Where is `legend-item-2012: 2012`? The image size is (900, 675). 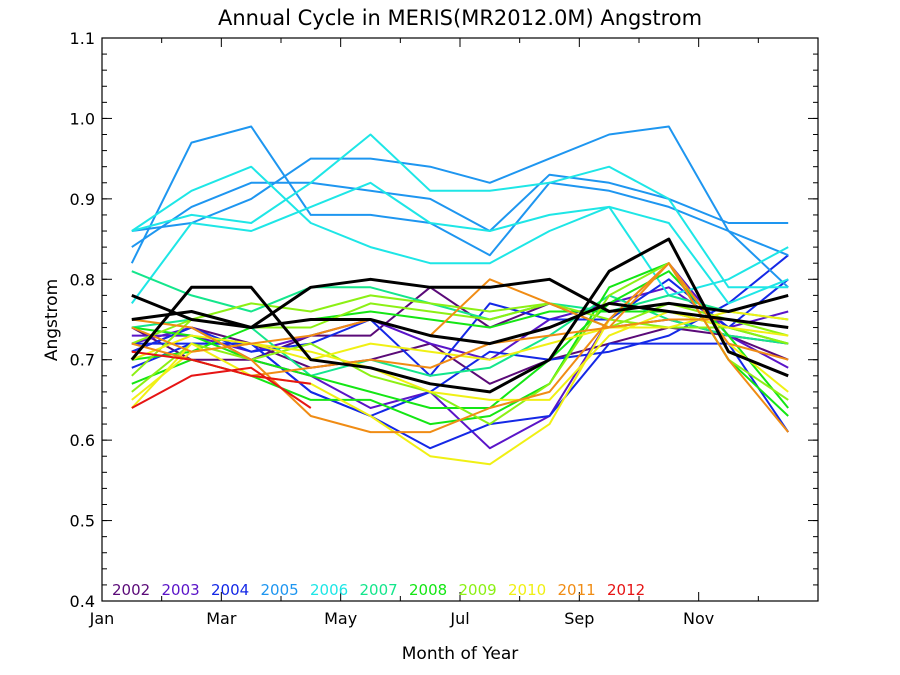
legend-item-2012: 2012 is located at coordinates (626, 590).